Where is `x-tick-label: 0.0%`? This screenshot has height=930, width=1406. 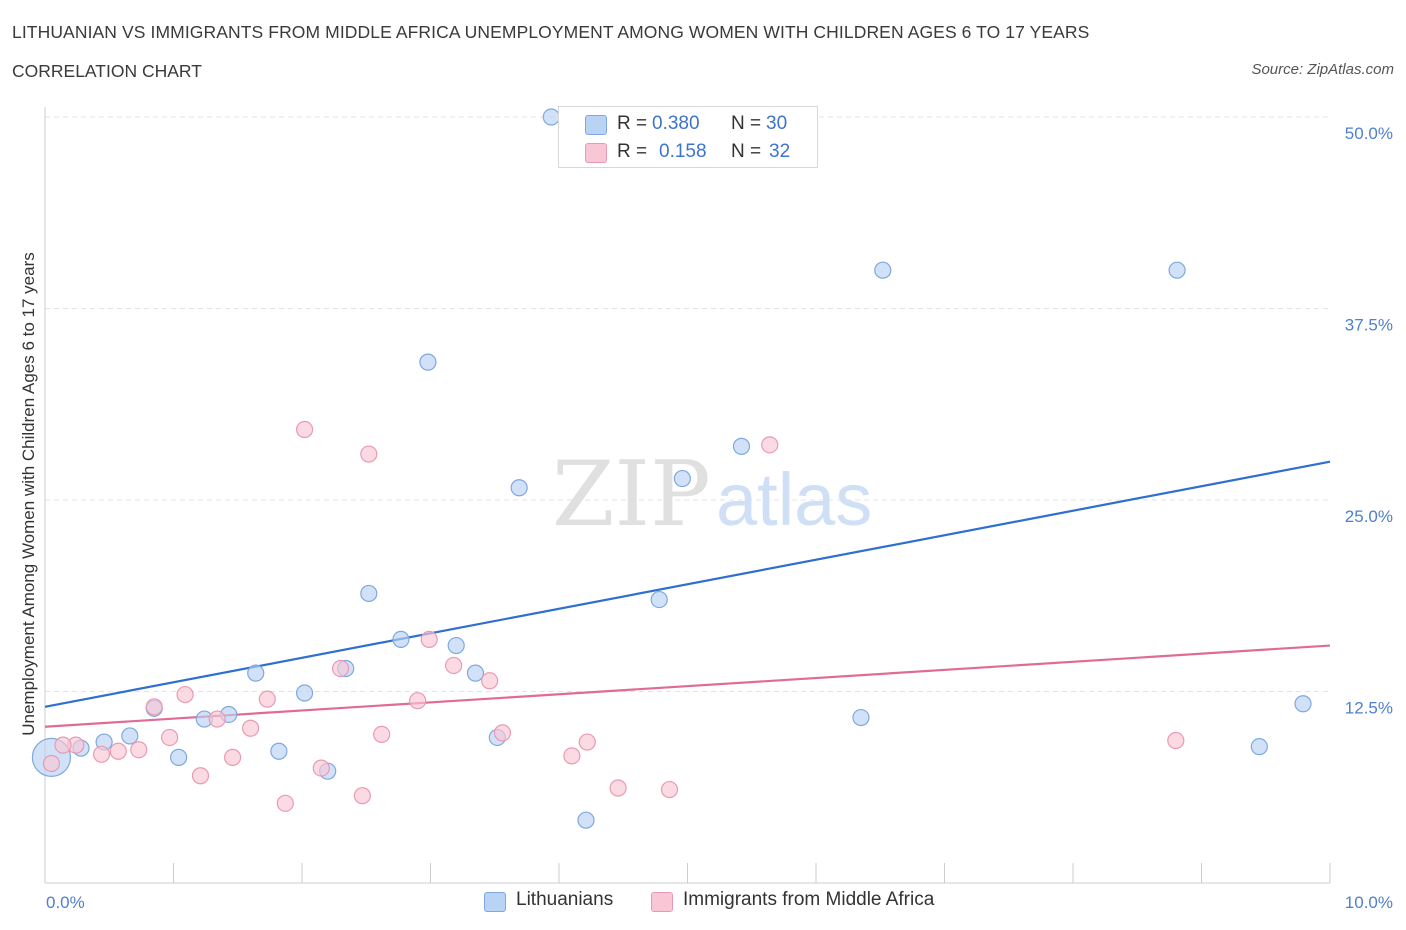 x-tick-label: 0.0% is located at coordinates (65, 902).